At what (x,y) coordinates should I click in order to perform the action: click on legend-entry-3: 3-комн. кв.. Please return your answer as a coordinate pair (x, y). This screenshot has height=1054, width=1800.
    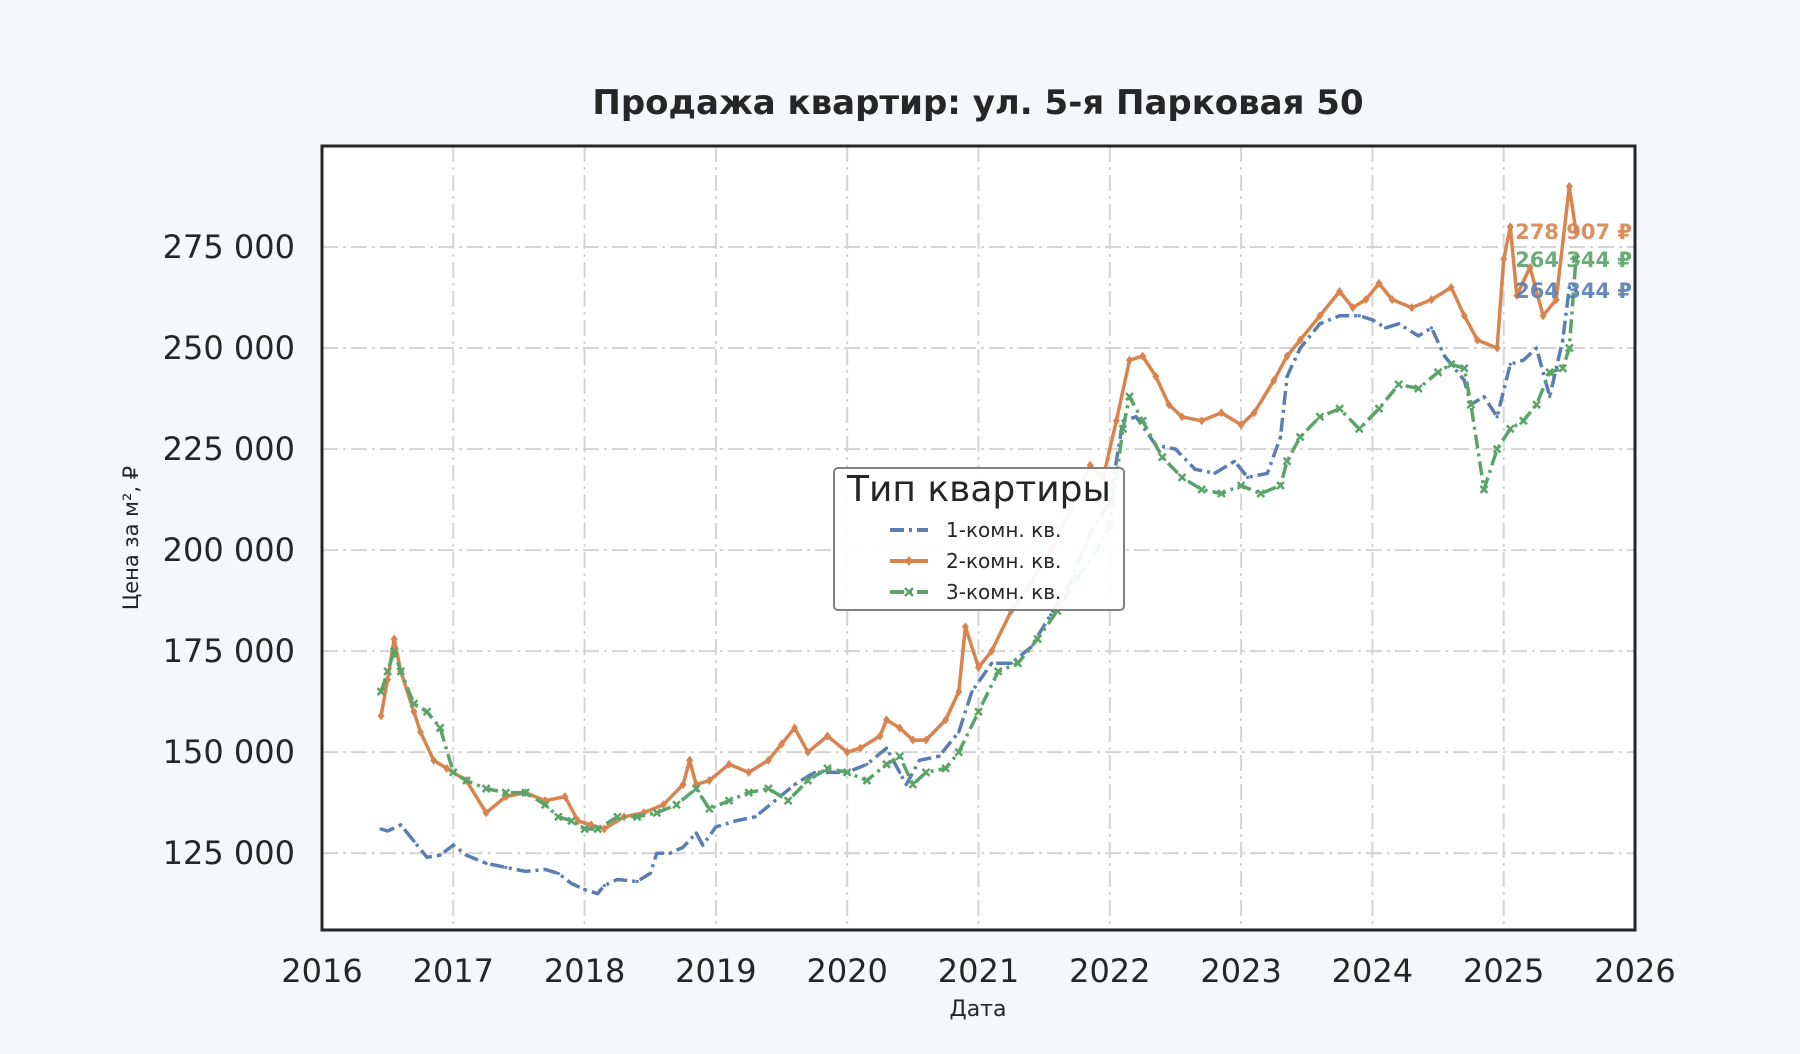
    Looking at the image, I should click on (975, 592).